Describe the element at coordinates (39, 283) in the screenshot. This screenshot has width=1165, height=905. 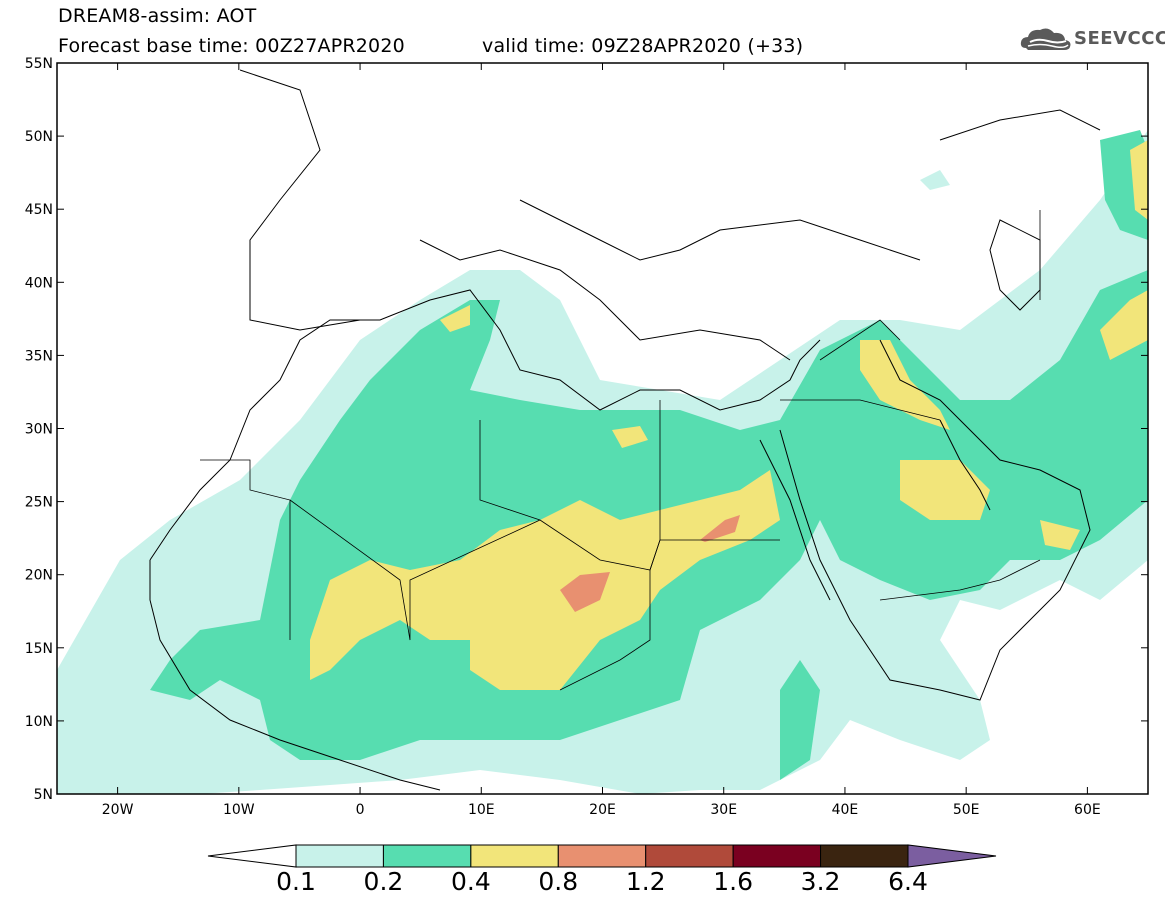
I see `lat-label: 40N` at that location.